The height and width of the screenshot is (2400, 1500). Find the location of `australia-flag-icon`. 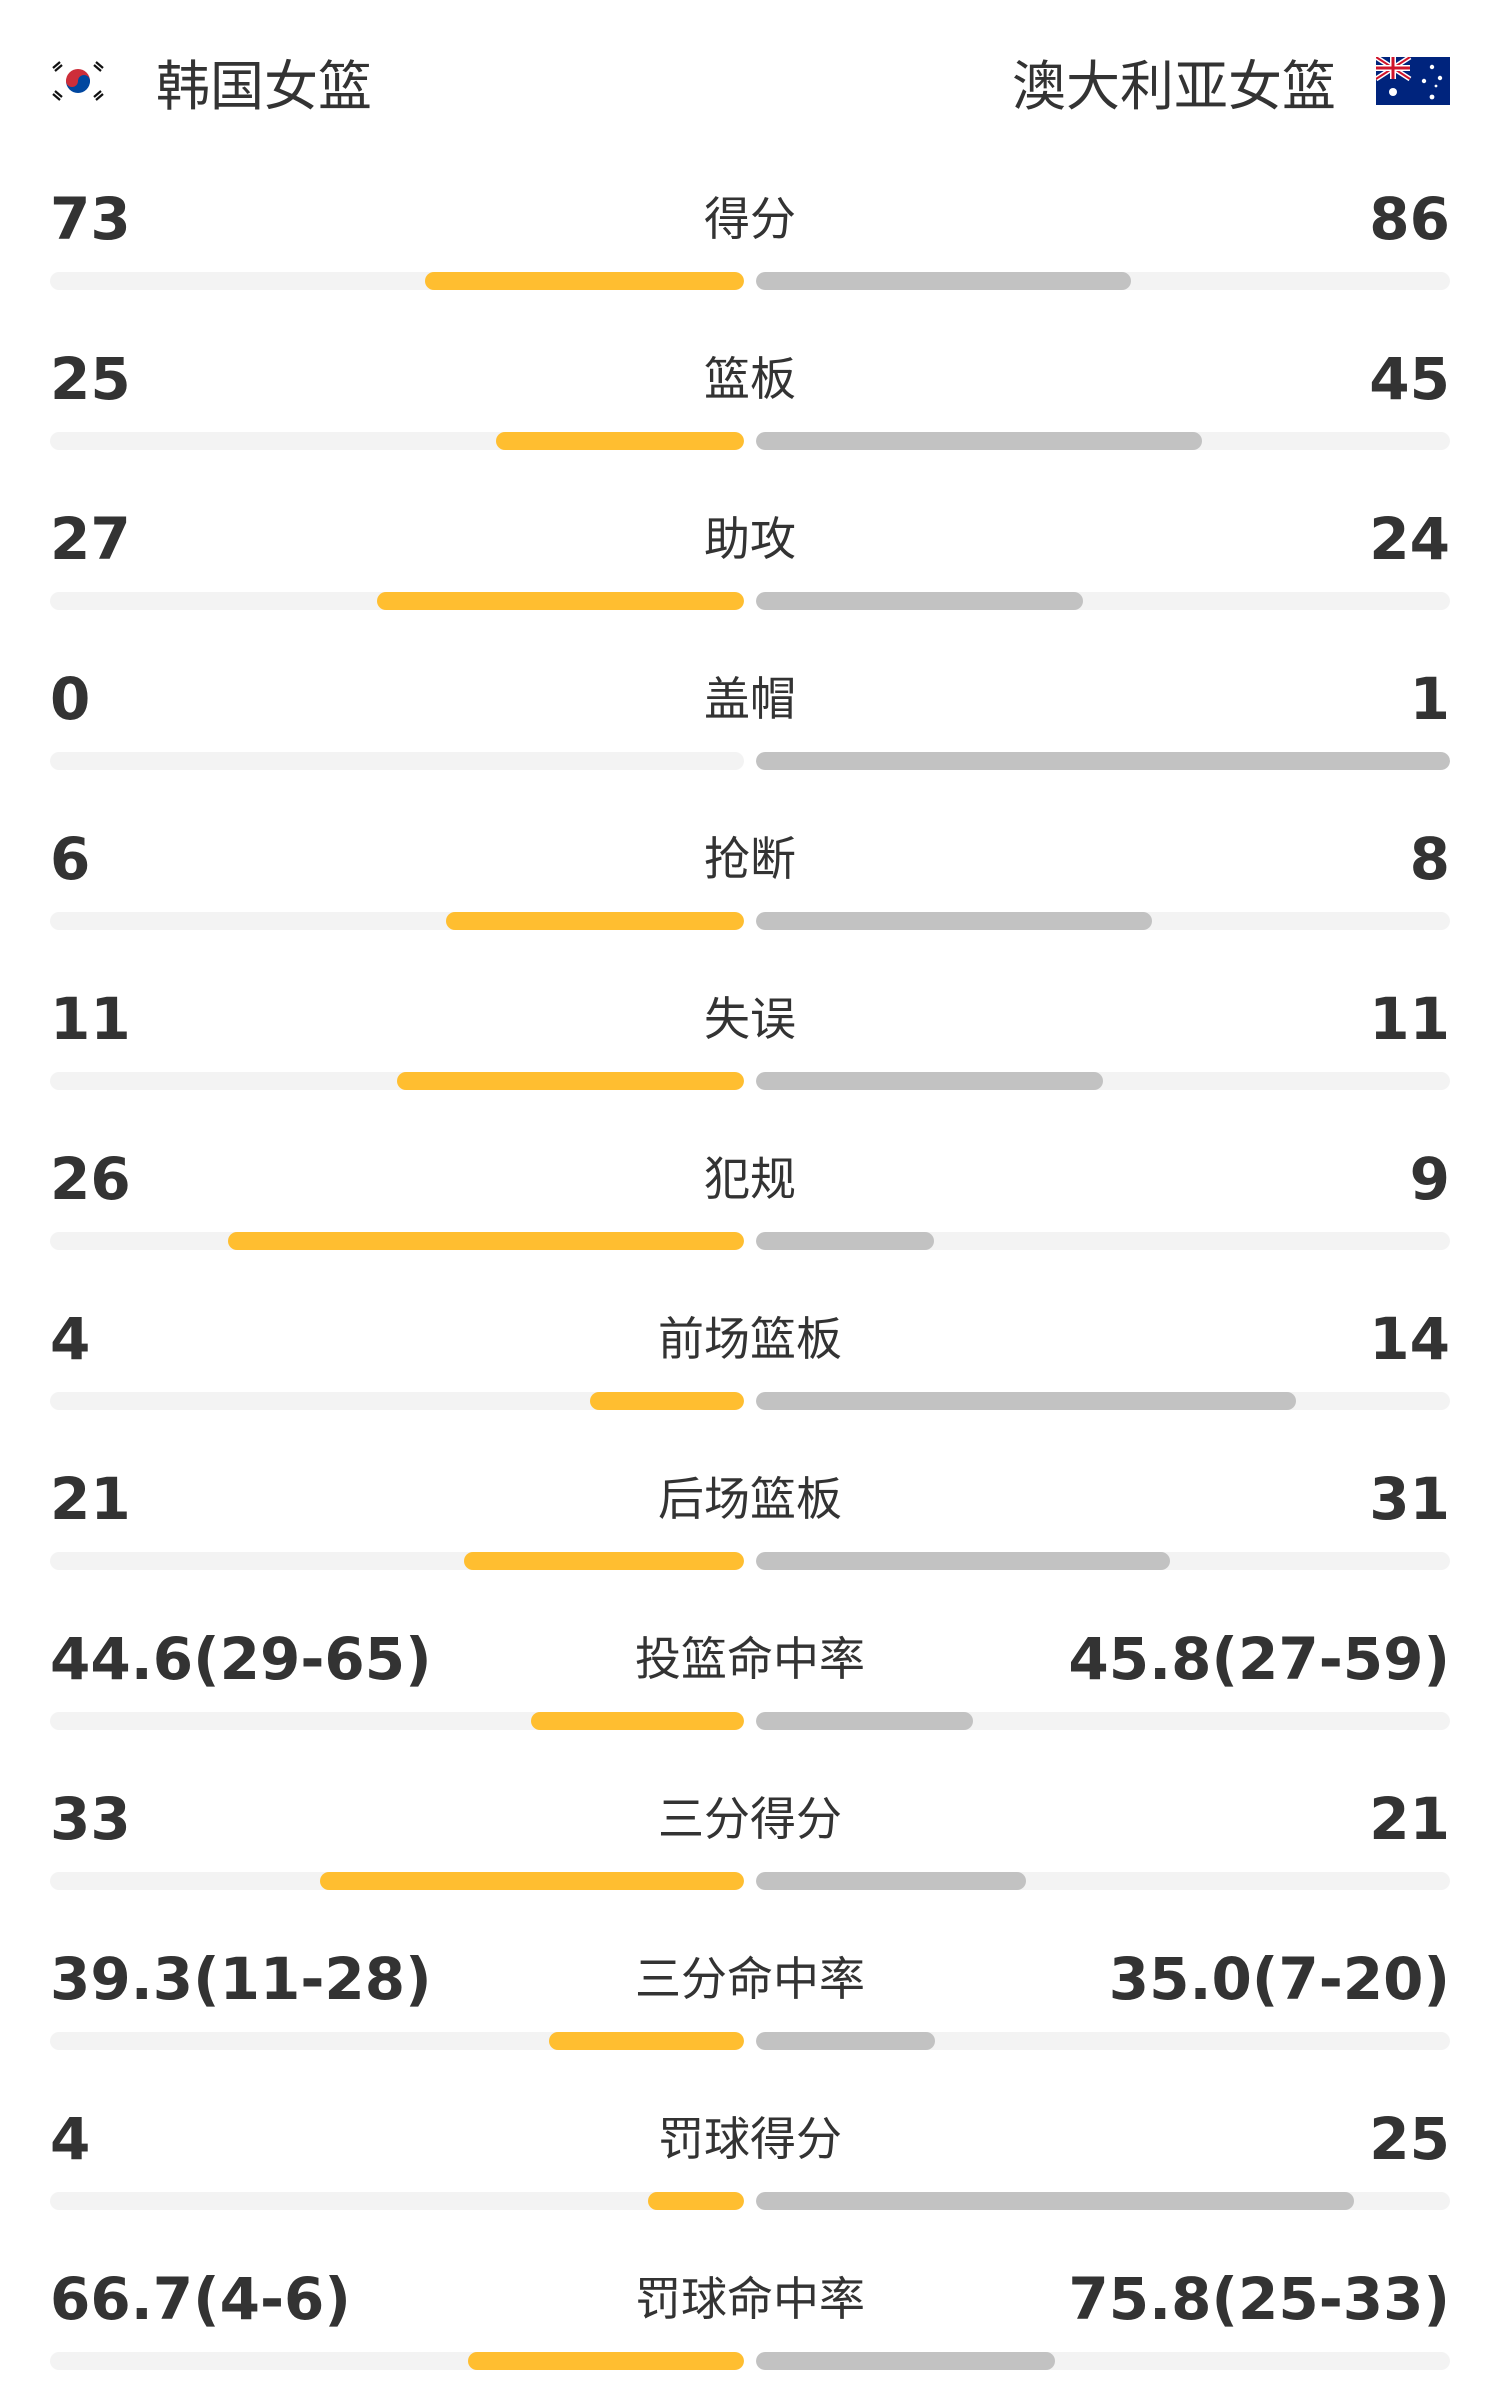

australia-flag-icon is located at coordinates (1413, 81).